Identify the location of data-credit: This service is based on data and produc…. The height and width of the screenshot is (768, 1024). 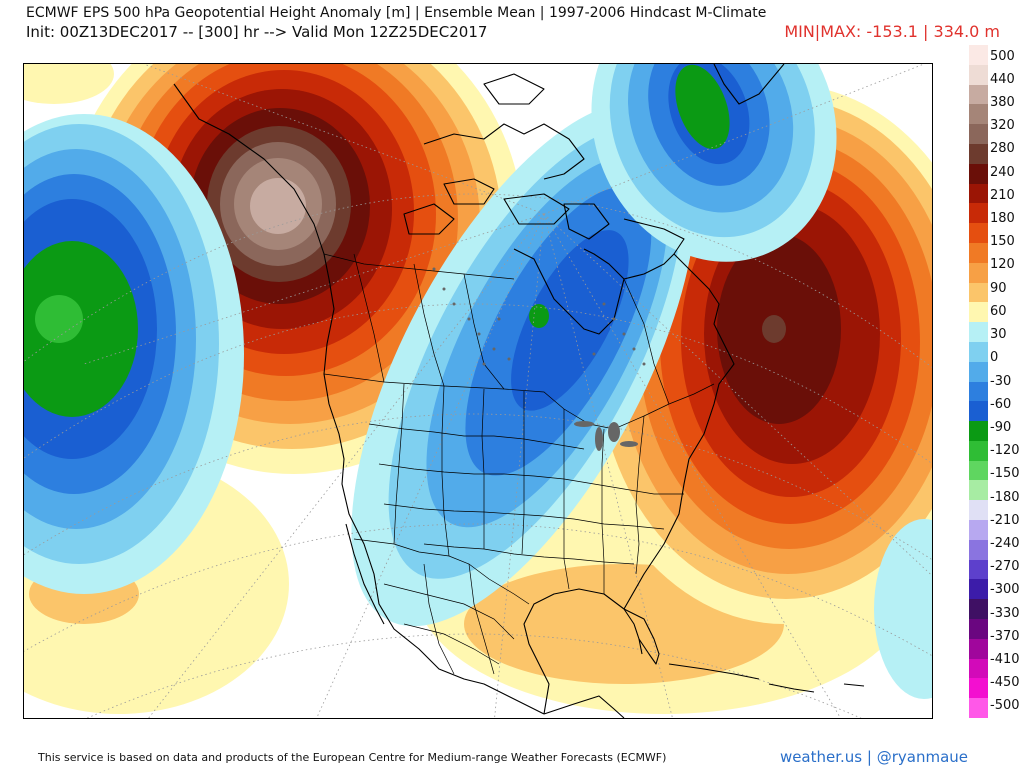
(352, 757).